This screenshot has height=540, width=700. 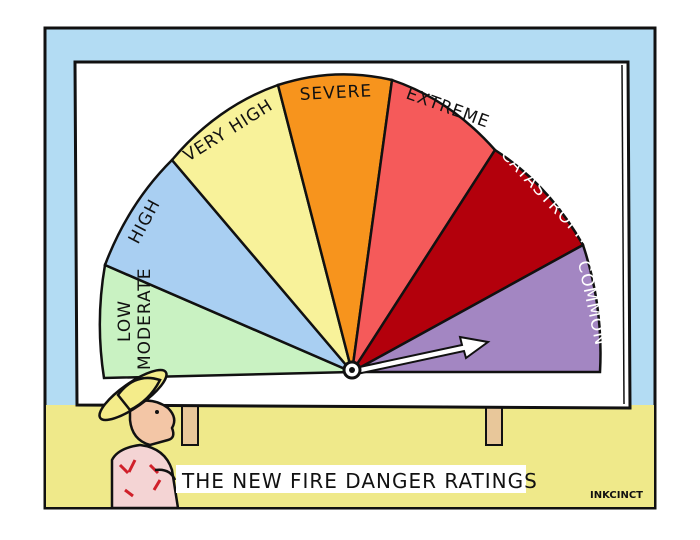 I want to click on dial-segment-catastrophic, so click(x=467, y=261).